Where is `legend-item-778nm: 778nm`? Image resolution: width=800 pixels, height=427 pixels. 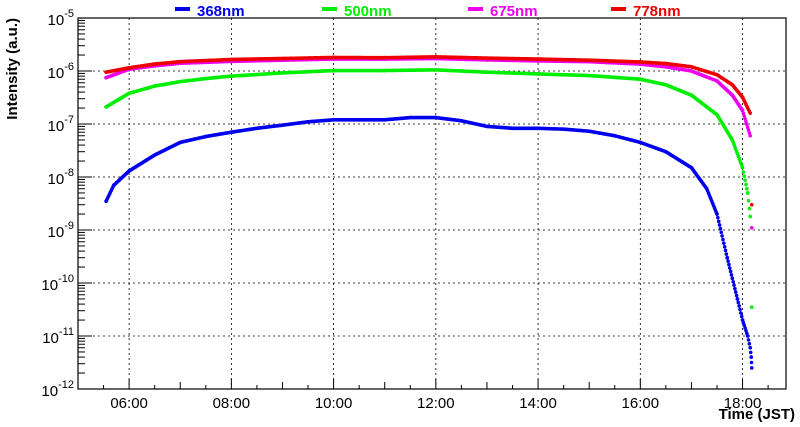
legend-item-778nm: 778nm is located at coordinates (646, 11).